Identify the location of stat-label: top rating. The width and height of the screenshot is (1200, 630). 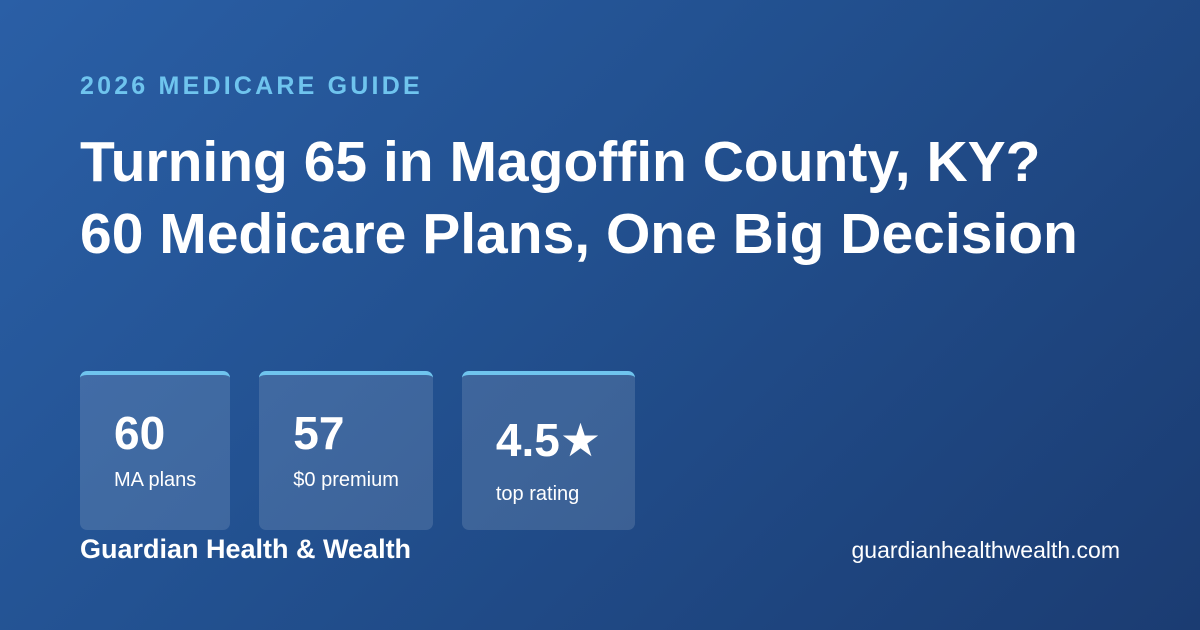
(537, 494).